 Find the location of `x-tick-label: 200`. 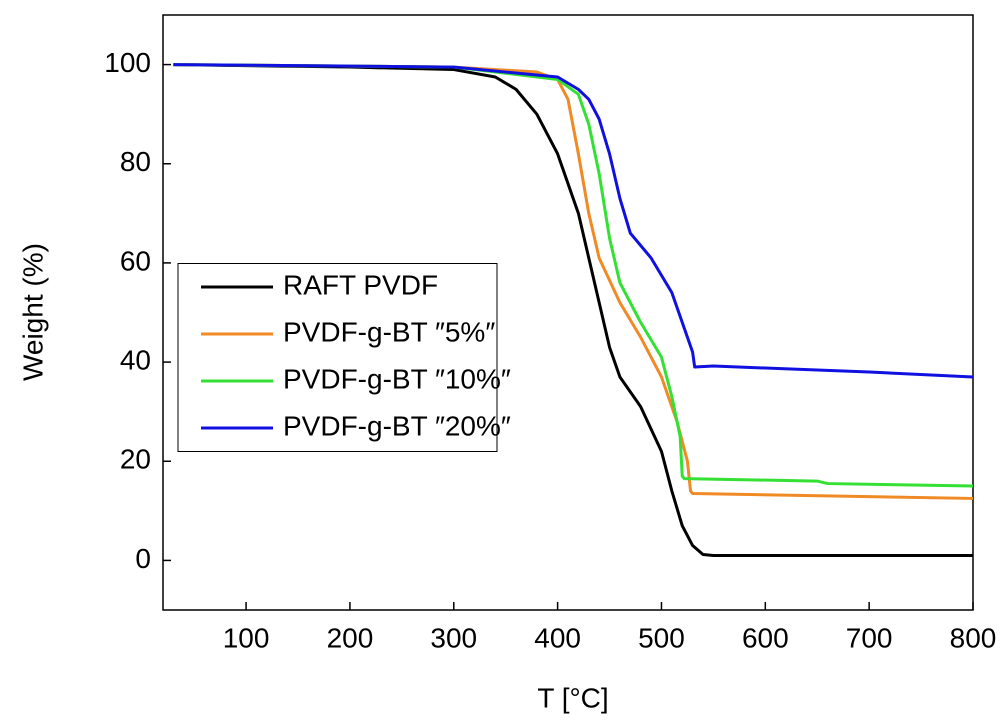

x-tick-label: 200 is located at coordinates (350, 637).